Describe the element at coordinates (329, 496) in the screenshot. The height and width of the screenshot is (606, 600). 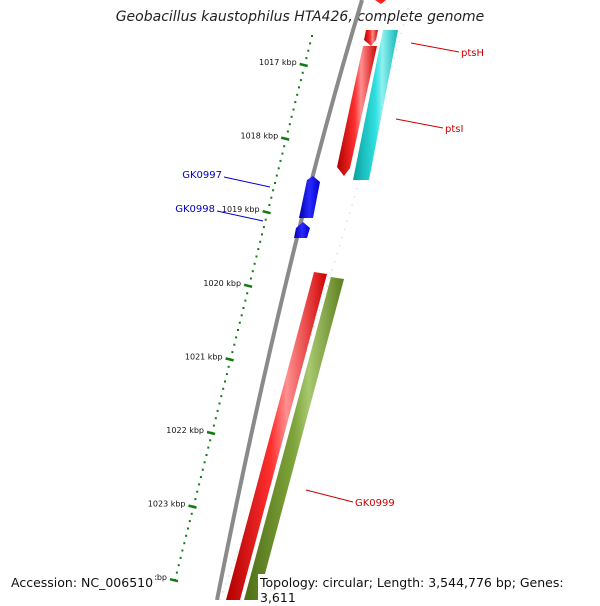
I see `GK0999-leader` at that location.